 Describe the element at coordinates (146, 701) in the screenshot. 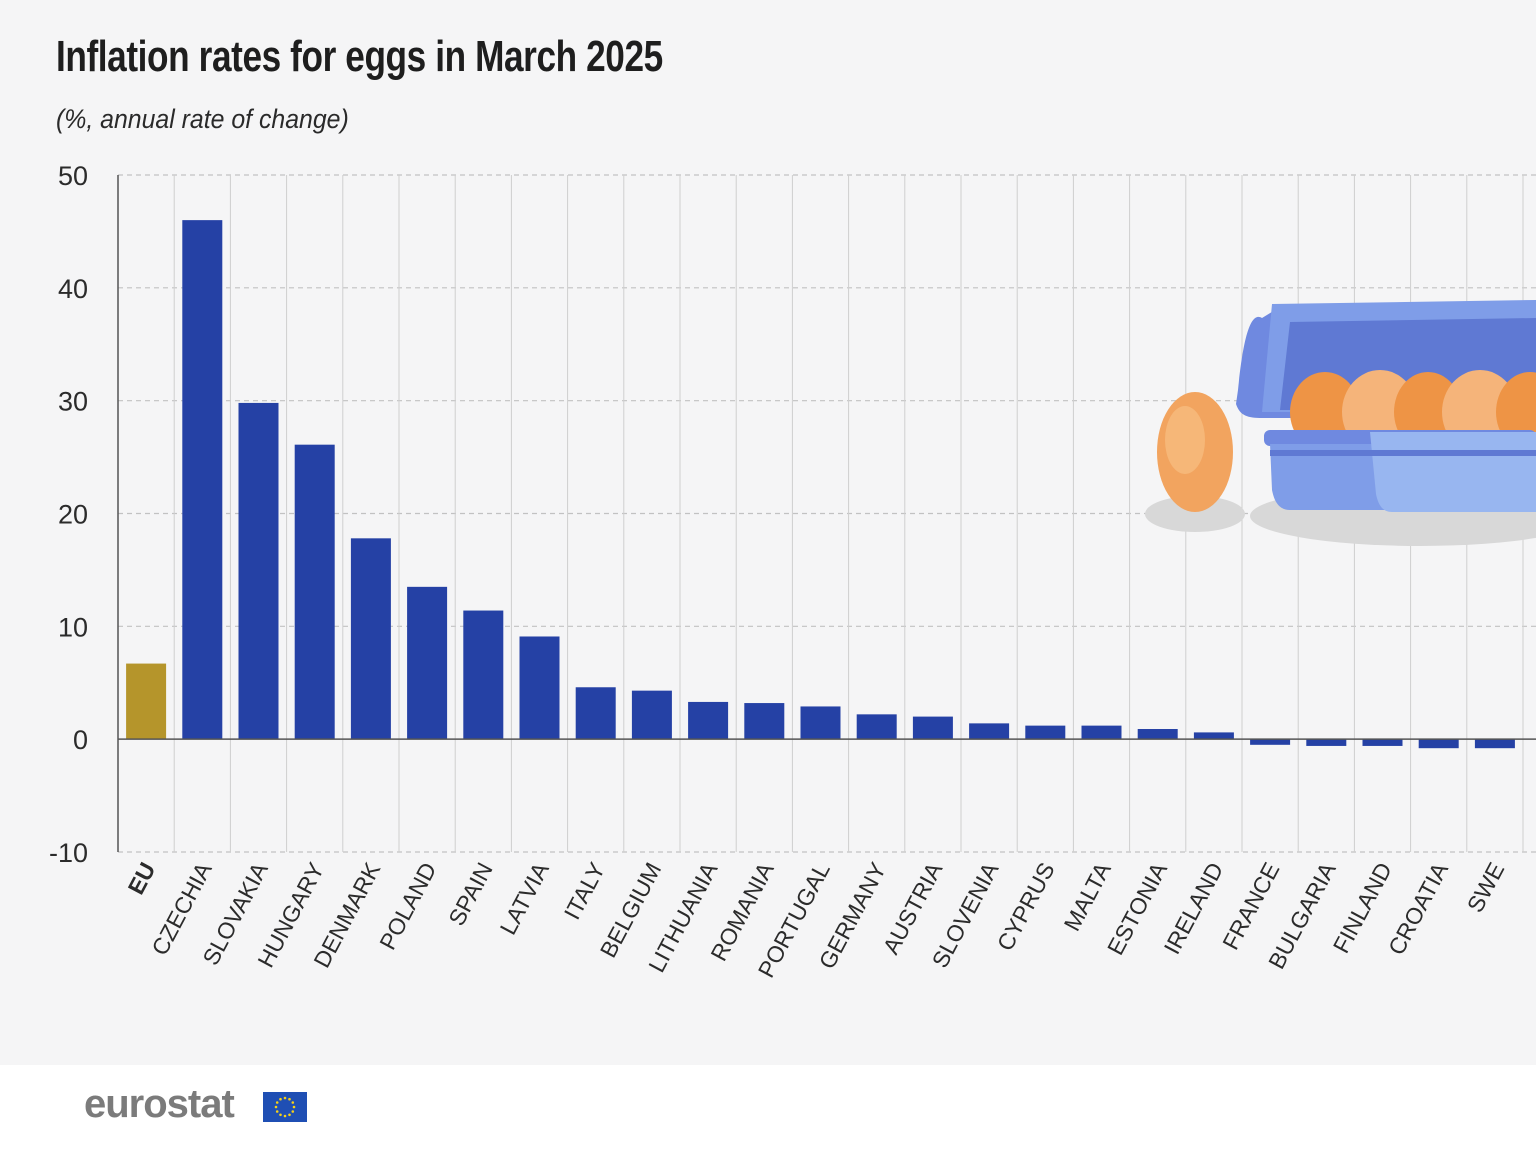

I see `bar-eu` at that location.